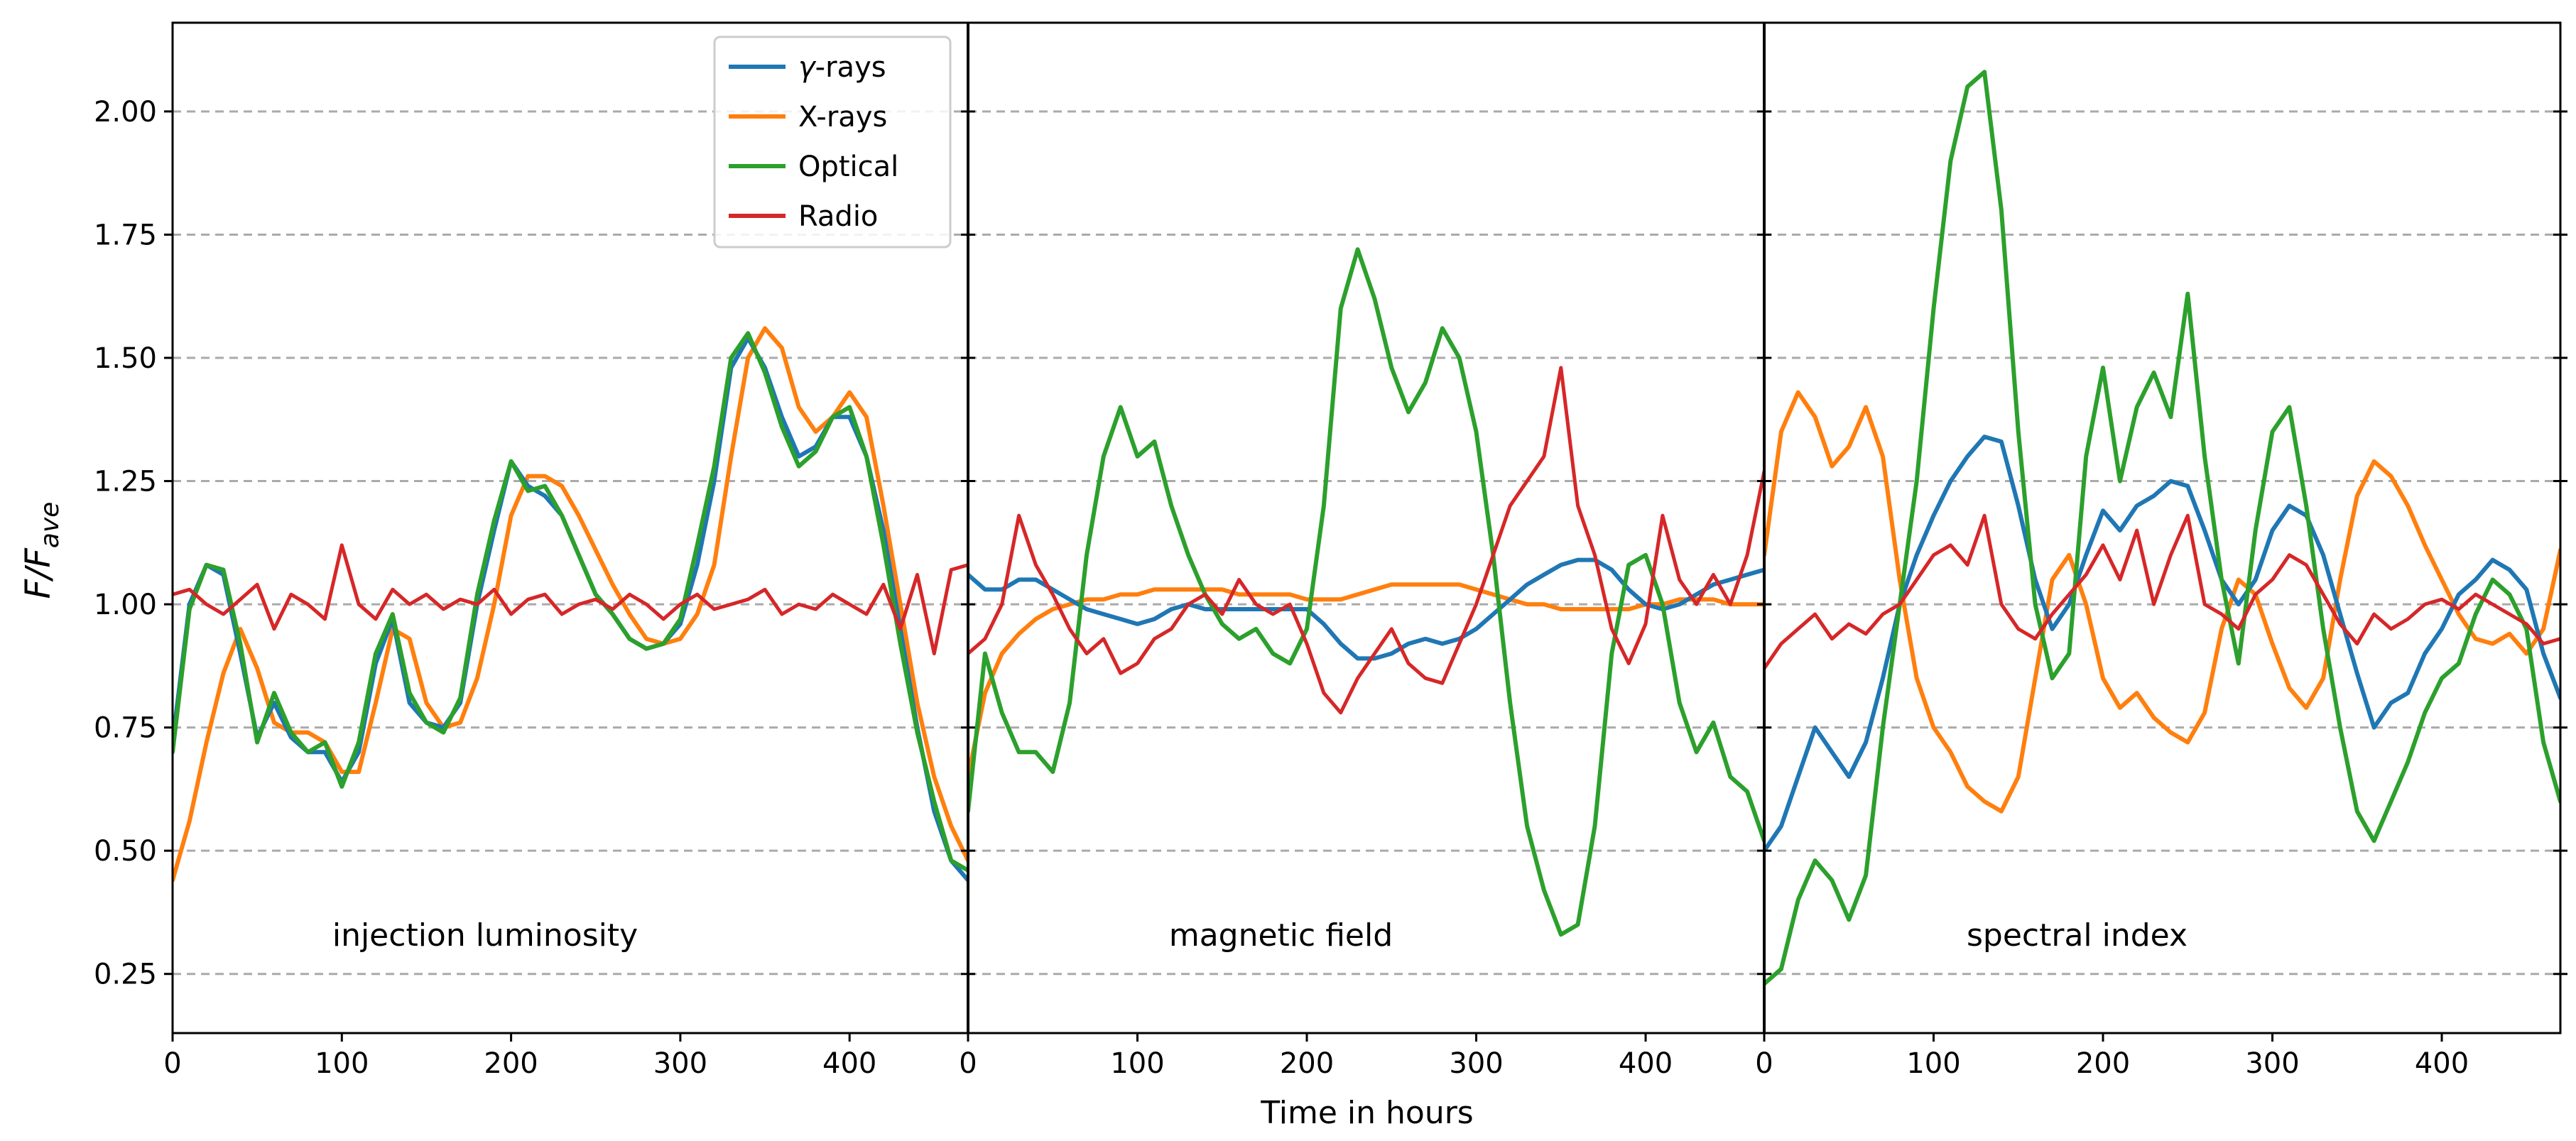  I want to click on legend-label: Optical, so click(848, 167).